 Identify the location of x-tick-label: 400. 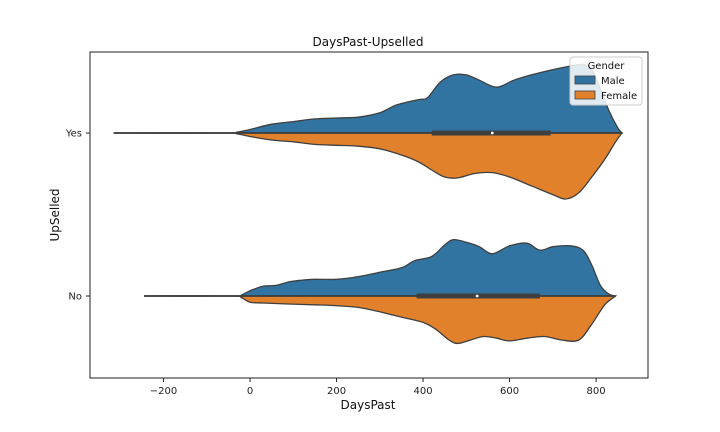
(423, 391).